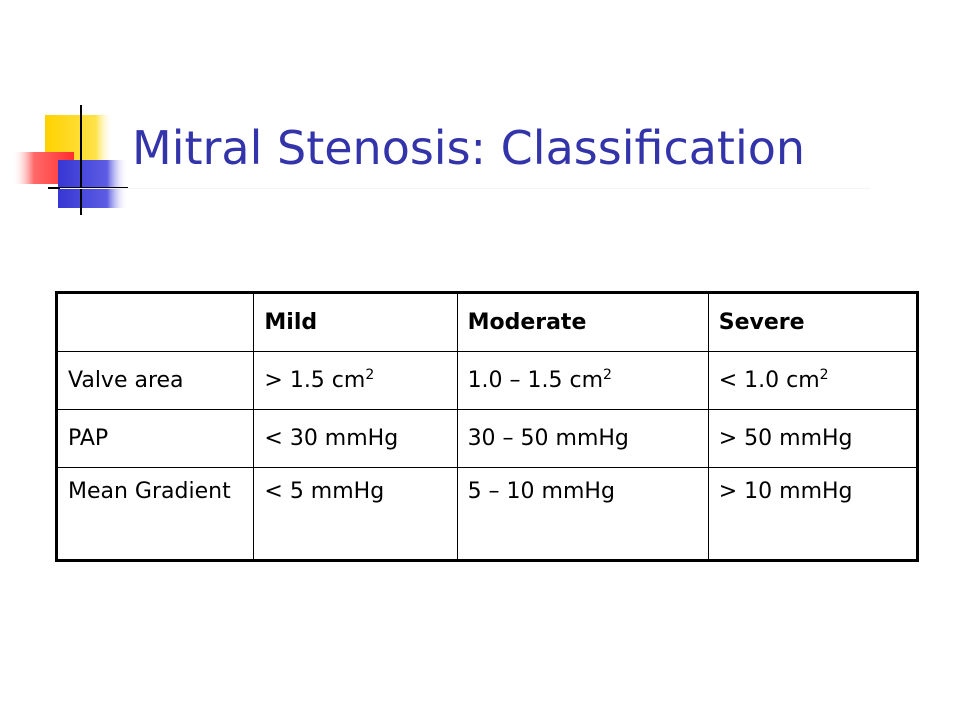 This screenshot has width=960, height=720. I want to click on slide-corner-decoration, so click(70, 160).